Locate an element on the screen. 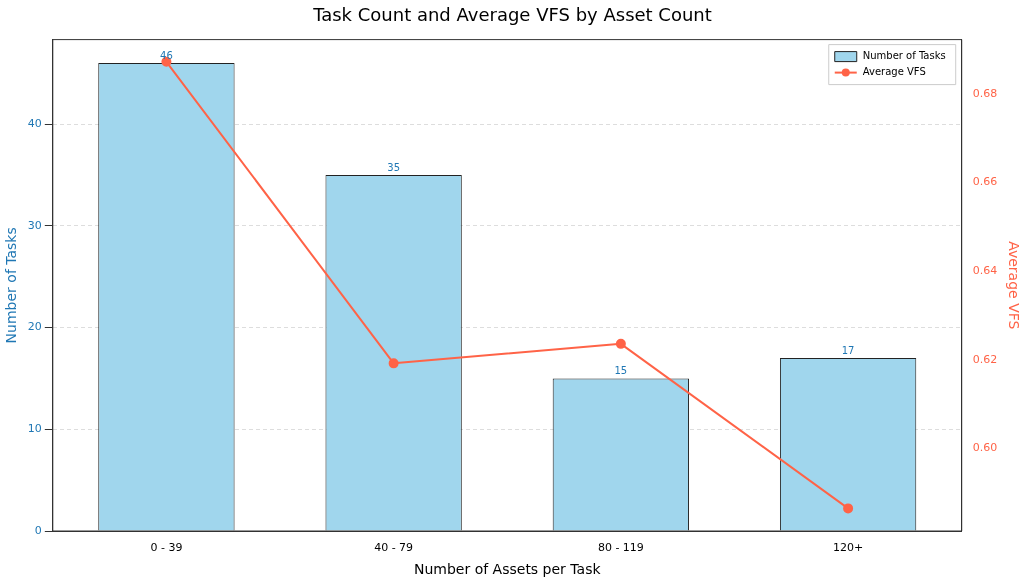 The width and height of the screenshot is (1029, 585). data-label: 46 is located at coordinates (166, 55).